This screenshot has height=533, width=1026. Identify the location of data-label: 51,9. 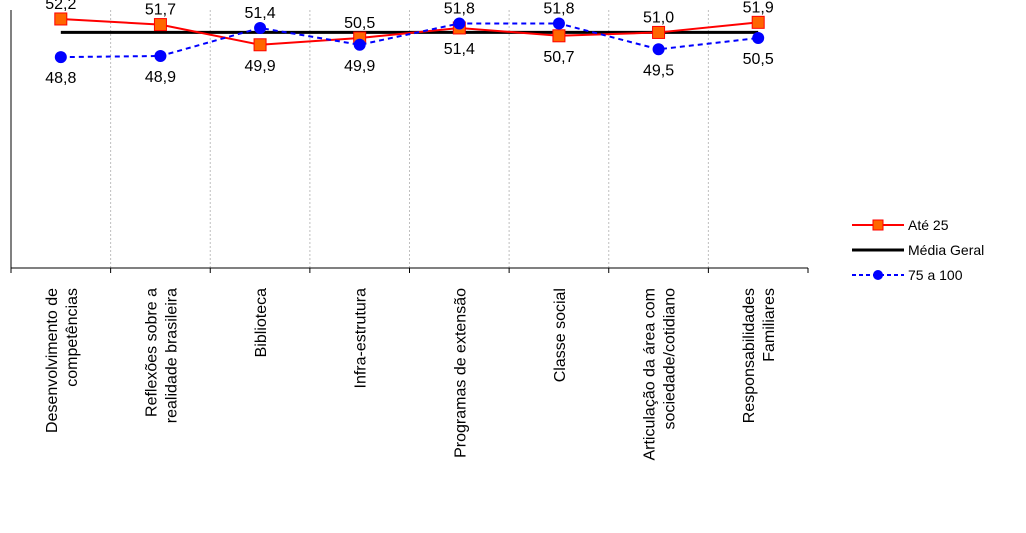
(758, 8).